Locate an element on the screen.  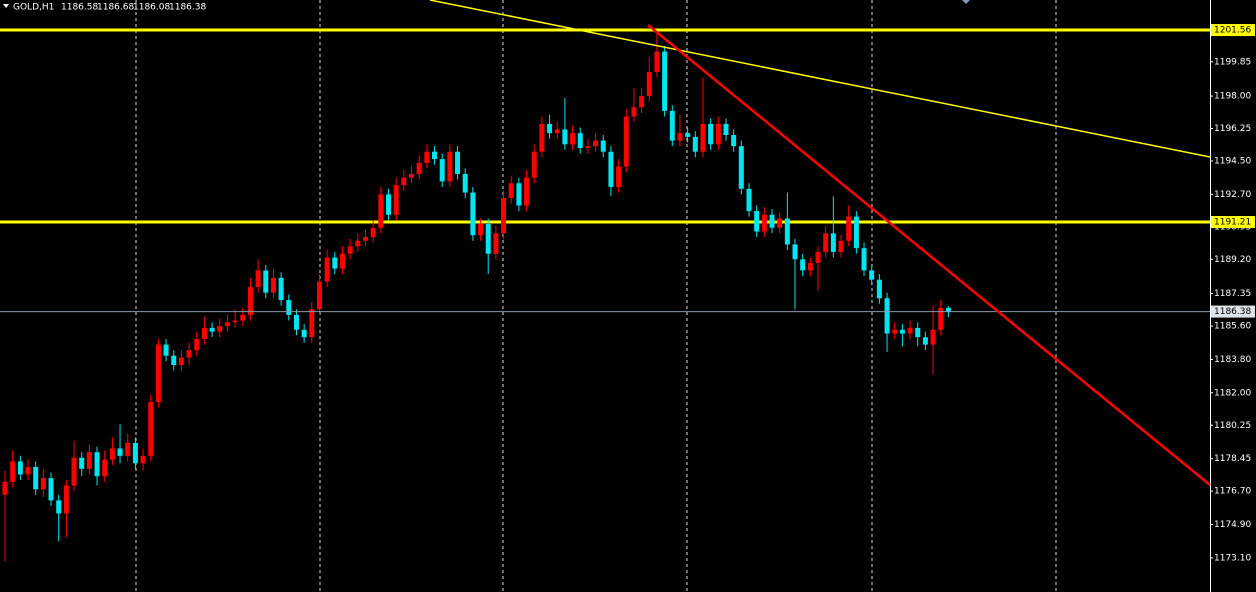
y-tick-label: 1174.90 is located at coordinates (1232, 525).